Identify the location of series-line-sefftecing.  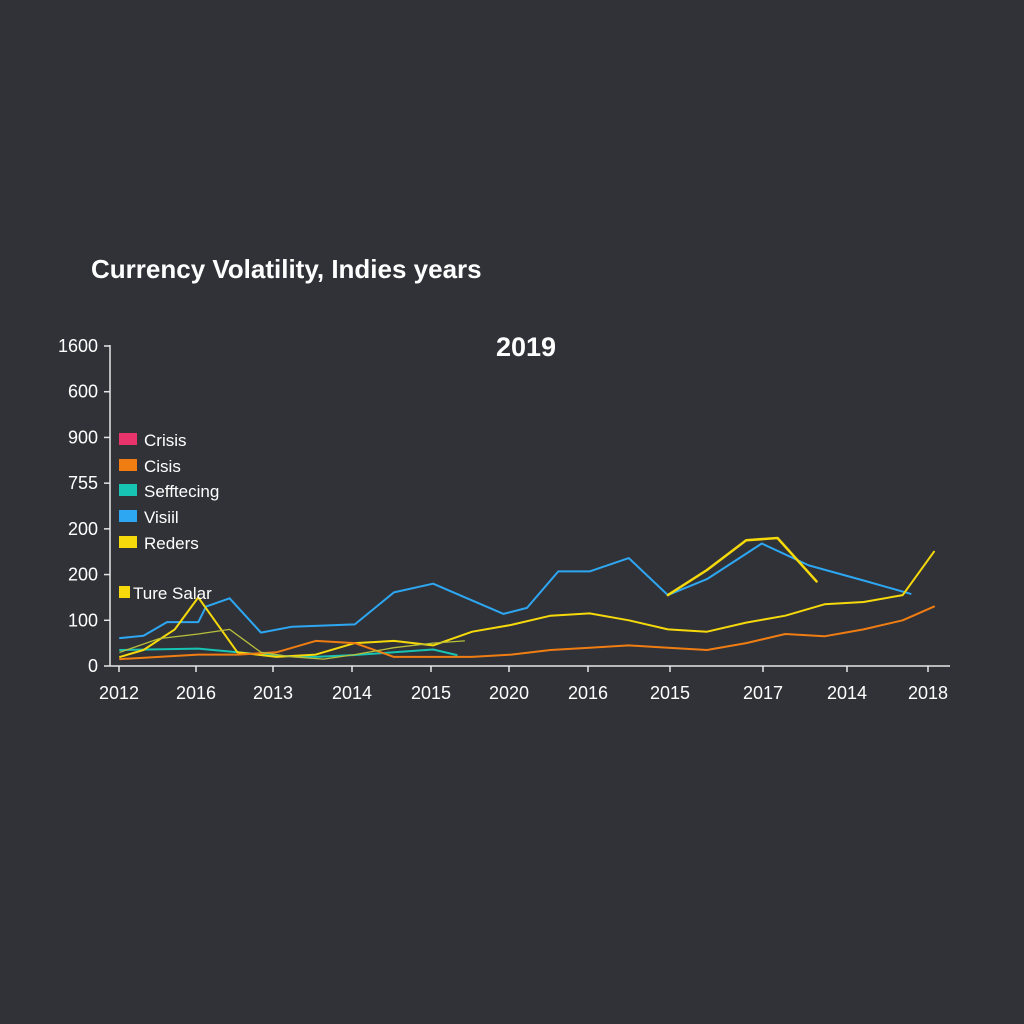
(288, 652).